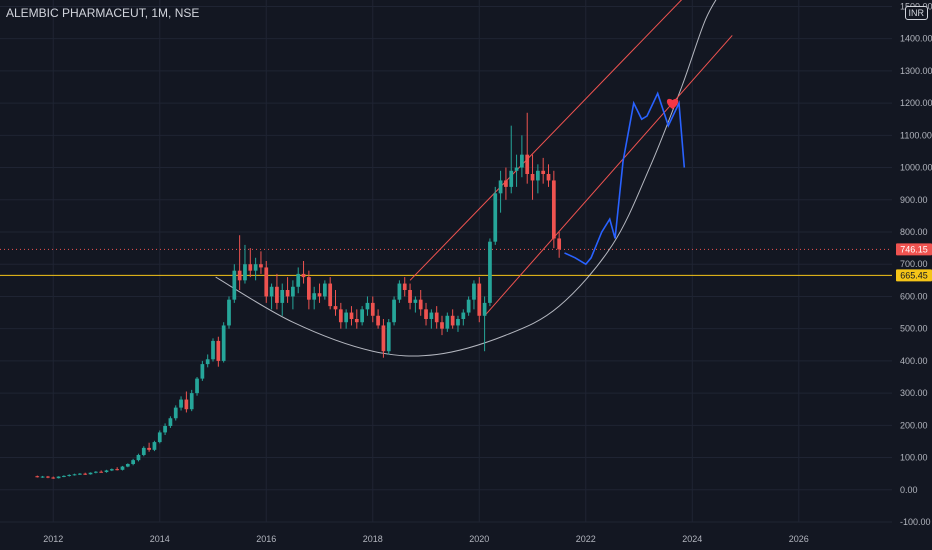 The image size is (932, 550). I want to click on x-tick-label: 2016, so click(266, 539).